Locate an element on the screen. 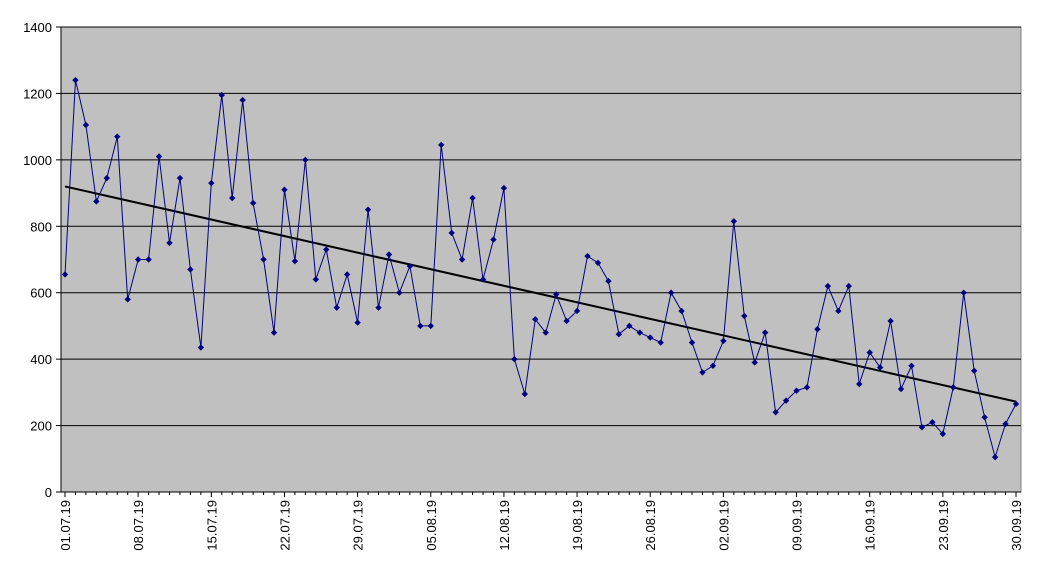 This screenshot has height=577, width=1047. x-tick-label: 08.07.19 is located at coordinates (138, 525).